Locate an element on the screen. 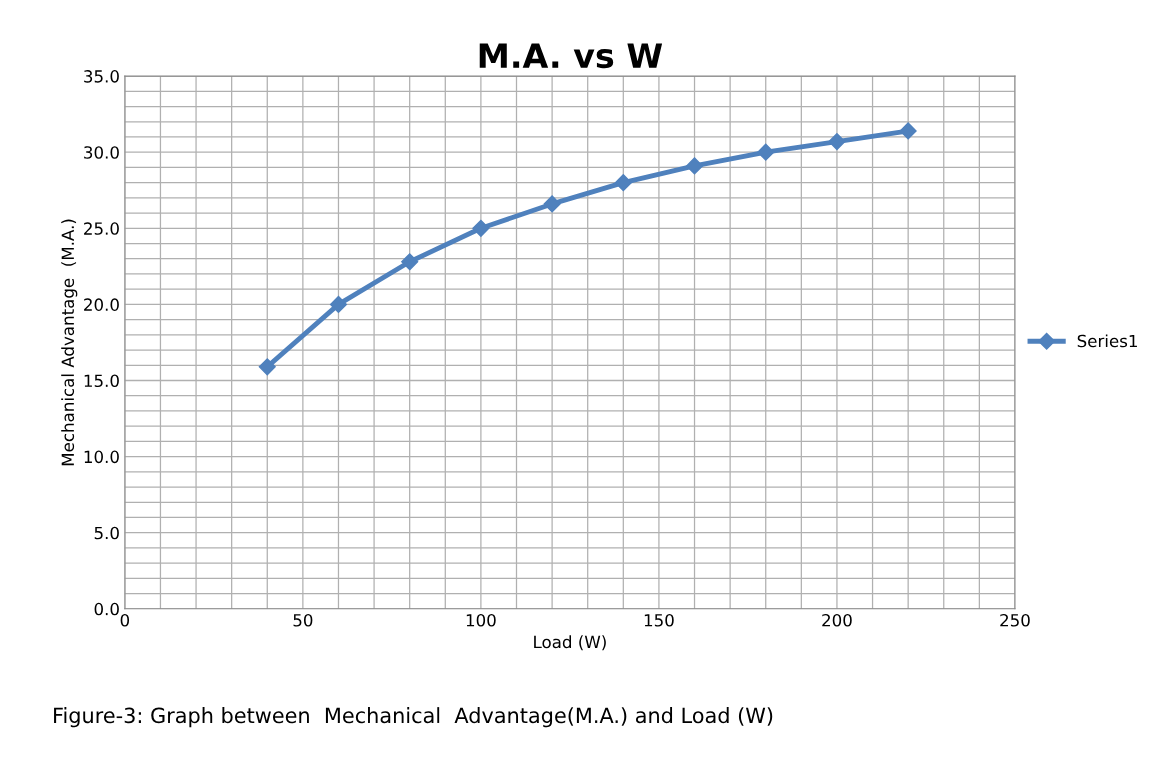 Image resolution: width=1156 pixels, height=761 pixels. text: Figure-3: Graph between Mechanical Advantage(M.A.) and Load (W) is located at coordinates (413, 717).